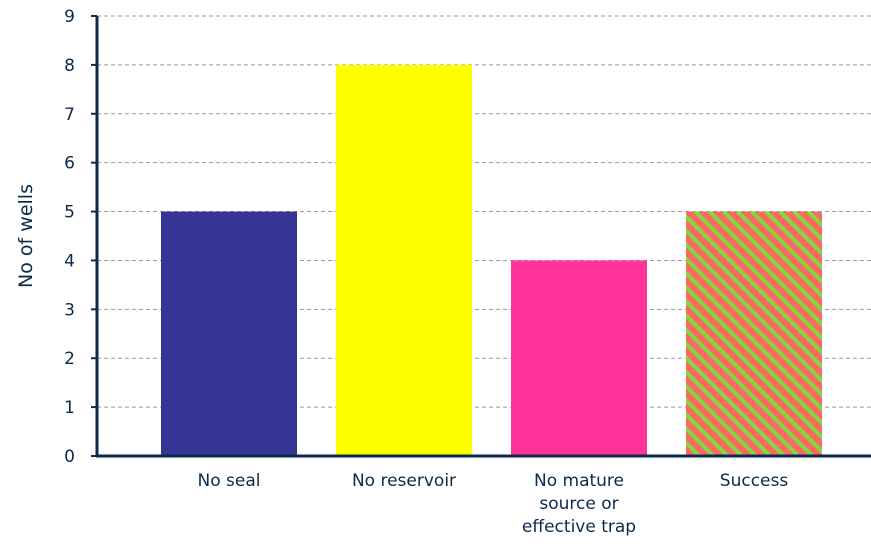 Image resolution: width=871 pixels, height=544 pixels. I want to click on y-tick-label-2: 2, so click(69, 359).